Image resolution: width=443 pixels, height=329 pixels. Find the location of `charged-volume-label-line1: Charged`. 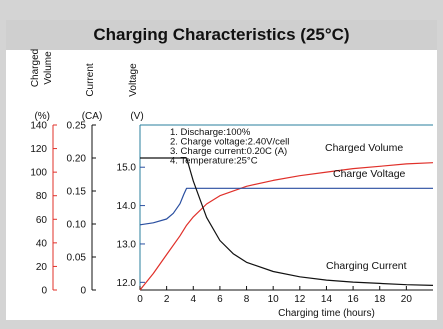

charged-volume-label-line1: Charged is located at coordinates (35, 68).